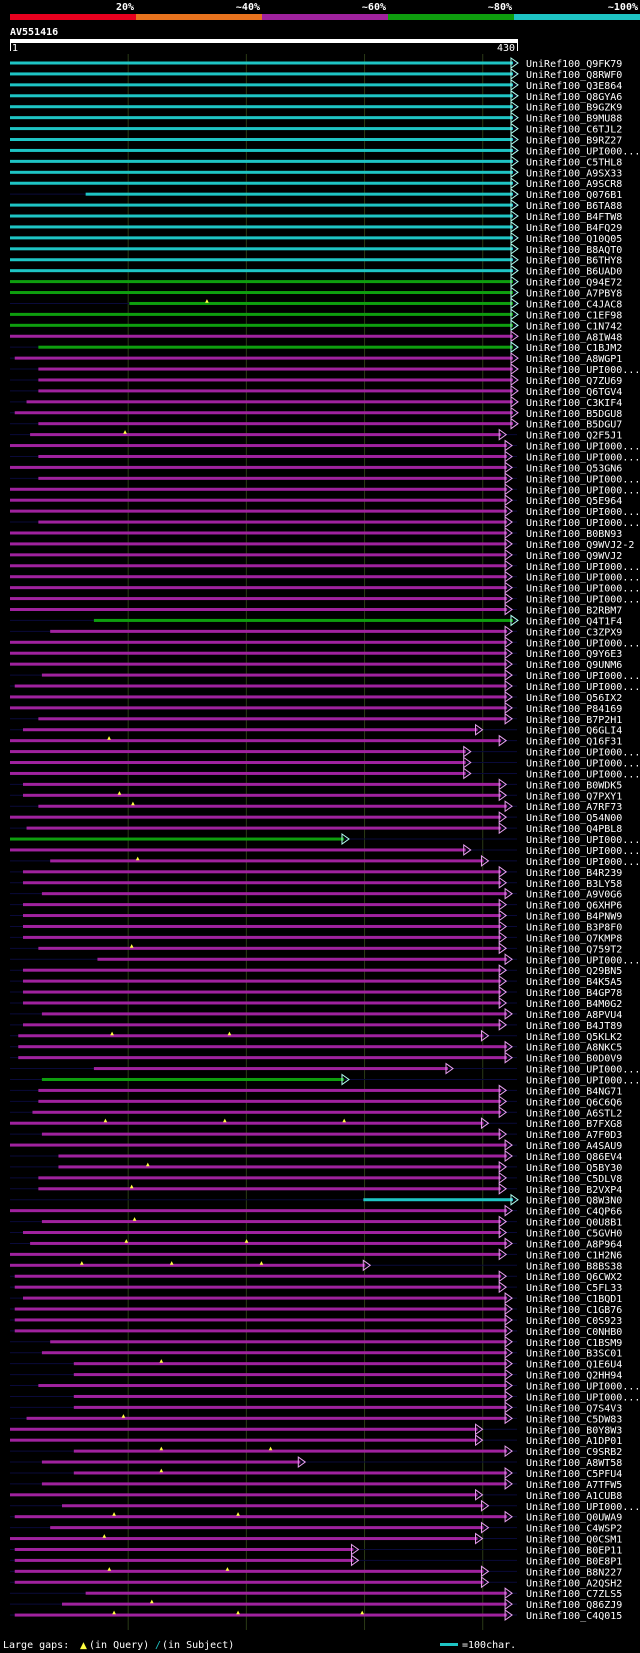 This screenshot has width=640, height=1653. What do you see at coordinates (574, 1190) in the screenshot?
I see `hit-label: UniRef100_B2VXP4` at bounding box center [574, 1190].